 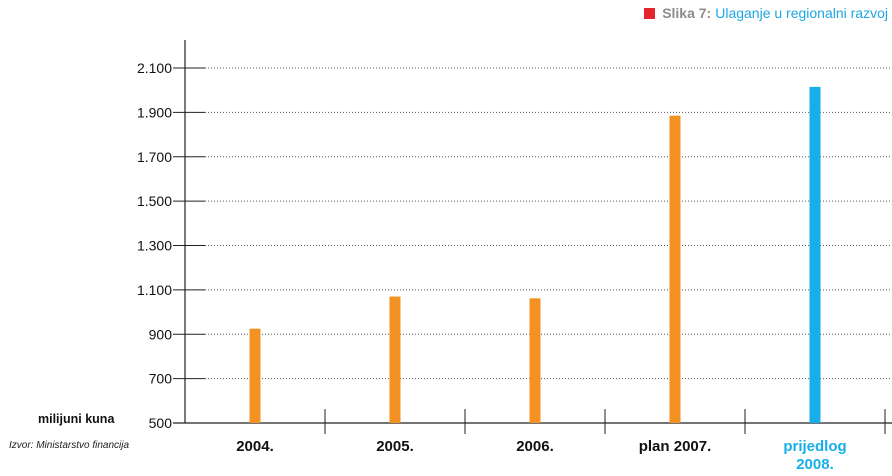 I want to click on y-tick-label: 1.300, so click(x=154, y=246).